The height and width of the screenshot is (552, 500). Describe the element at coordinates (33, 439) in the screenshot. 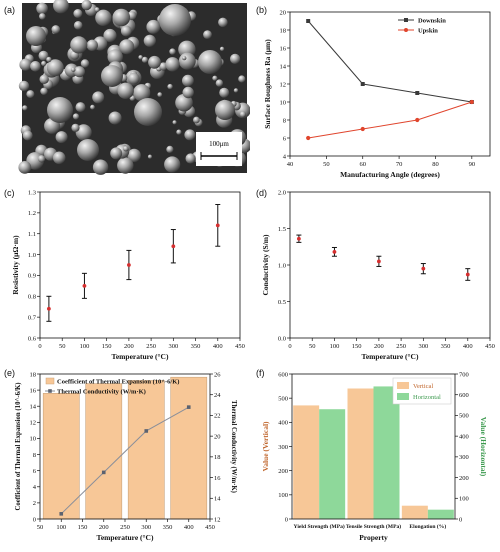

I see `y-tick-label: 10` at that location.